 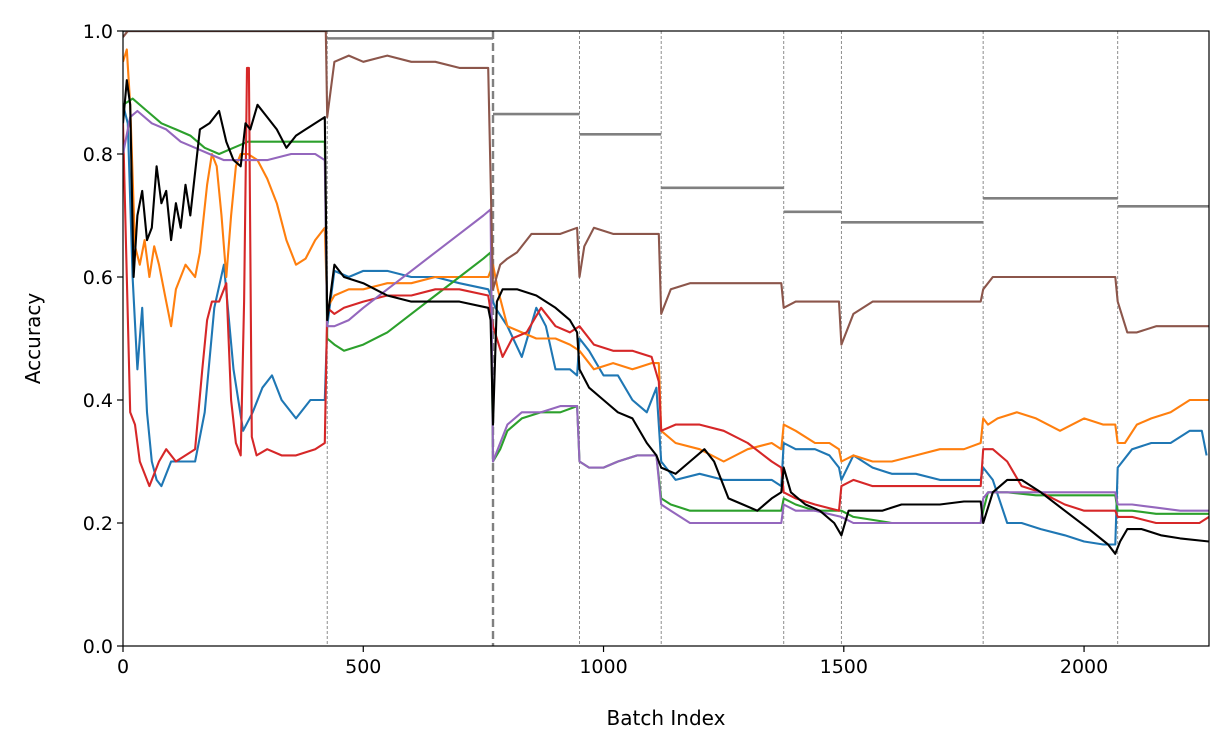 I want to click on y-tick-label: 0.4, so click(x=98, y=401).